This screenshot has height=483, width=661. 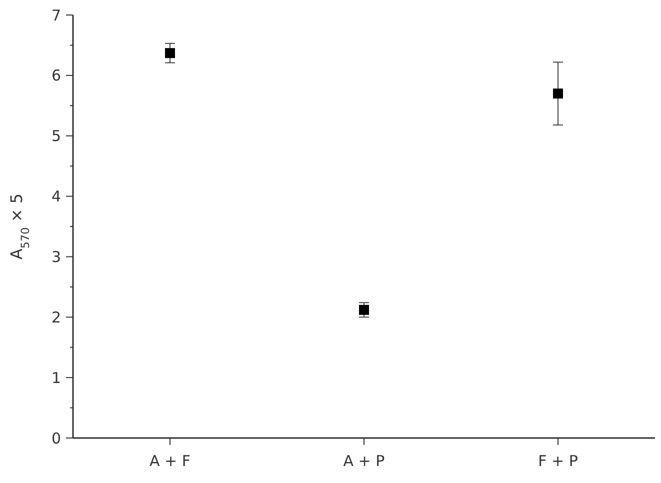 I want to click on y-tick-label: 4, so click(x=56, y=197).